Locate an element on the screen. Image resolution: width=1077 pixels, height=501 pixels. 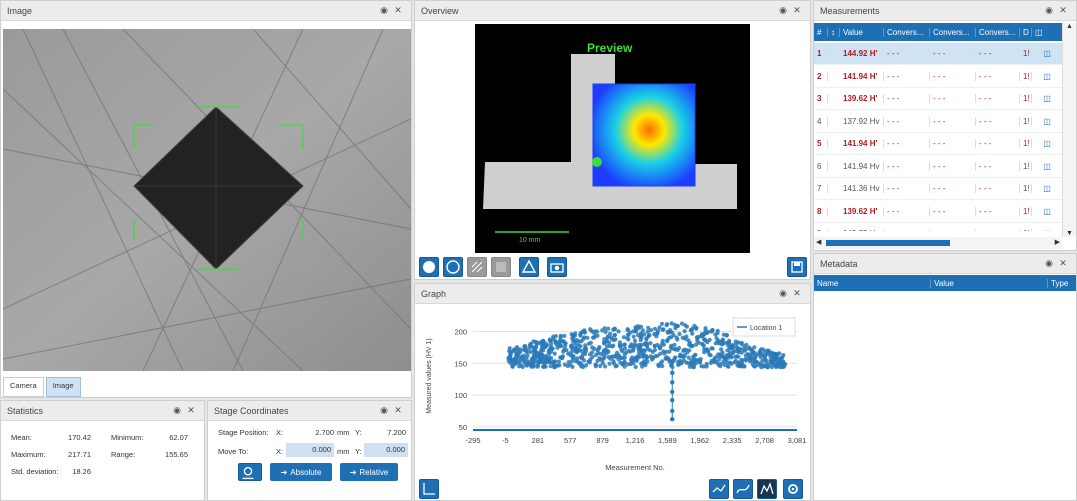
move-y-input: 0.000 is located at coordinates (386, 450).